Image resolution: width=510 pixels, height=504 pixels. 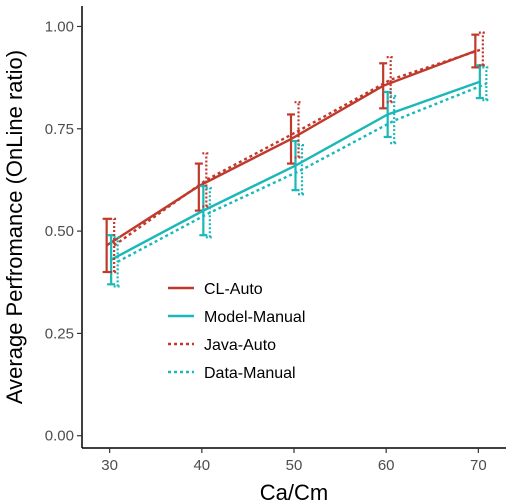 What do you see at coordinates (294, 465) in the screenshot?
I see `x-tick-label: 50` at bounding box center [294, 465].